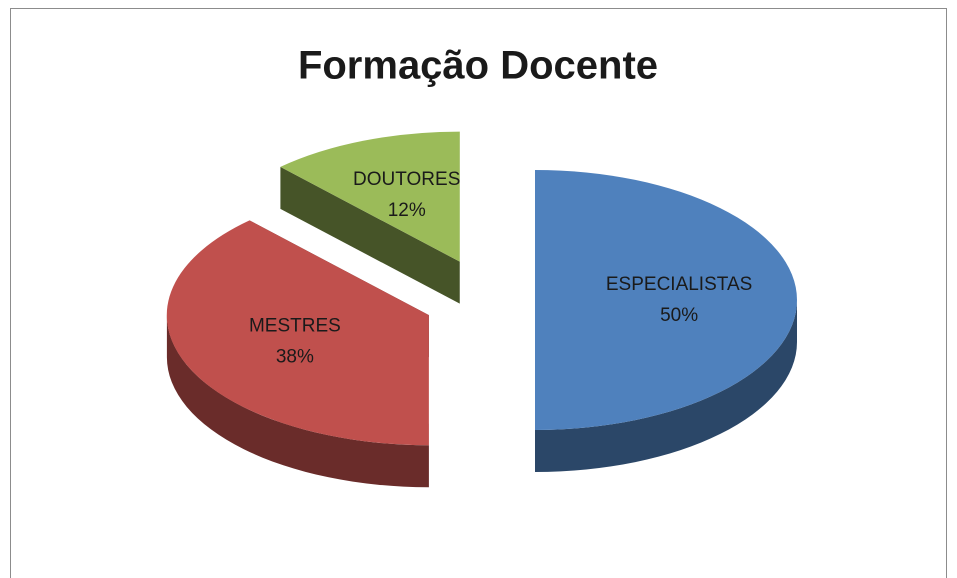  What do you see at coordinates (295, 326) in the screenshot?
I see `data-label-category: MESTRES` at bounding box center [295, 326].